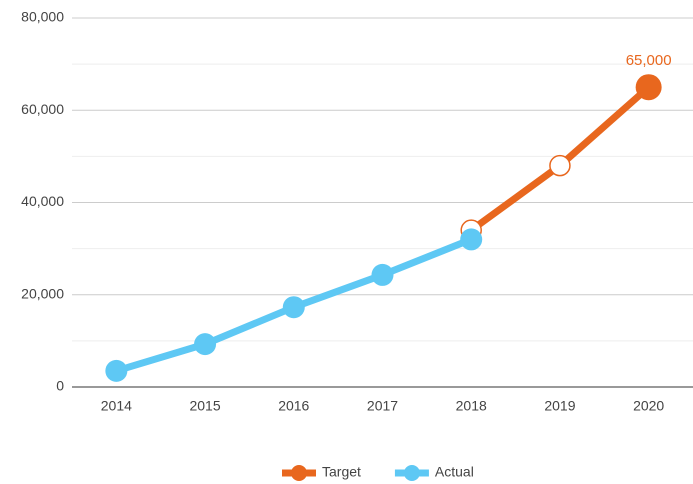 The width and height of the screenshot is (693, 484). I want to click on y-tick-label: 40,000, so click(42, 201).